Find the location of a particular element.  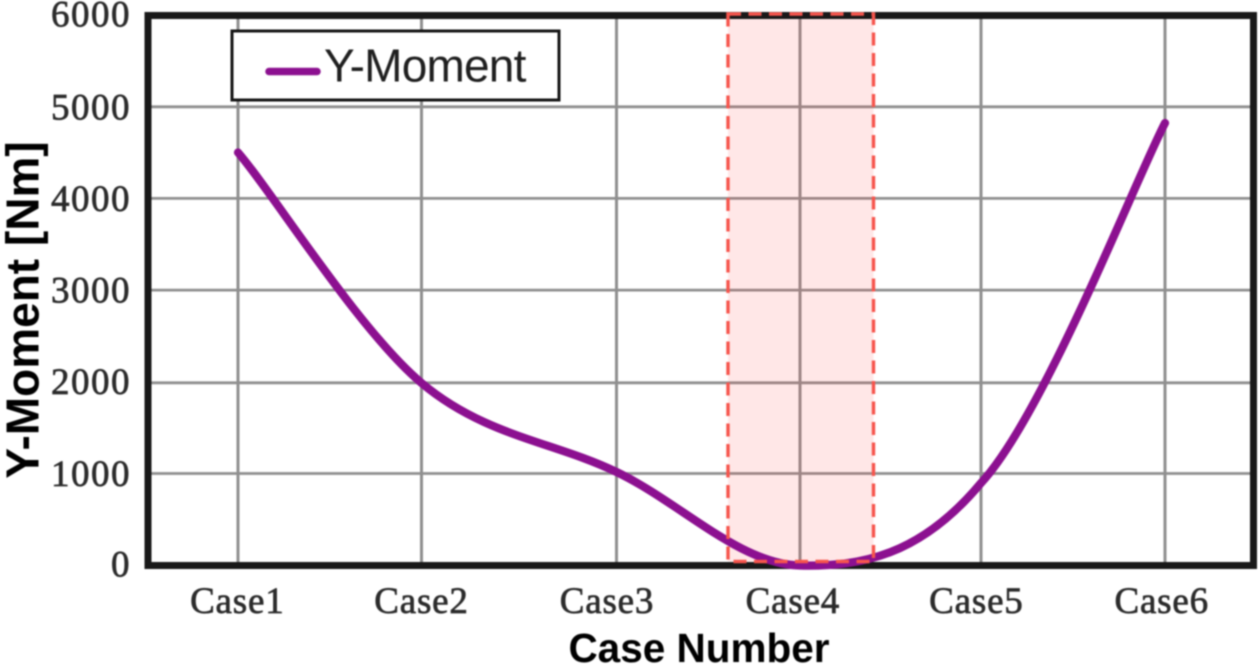

svg-text: Y-Moment [Nm] is located at coordinates (24, 309).